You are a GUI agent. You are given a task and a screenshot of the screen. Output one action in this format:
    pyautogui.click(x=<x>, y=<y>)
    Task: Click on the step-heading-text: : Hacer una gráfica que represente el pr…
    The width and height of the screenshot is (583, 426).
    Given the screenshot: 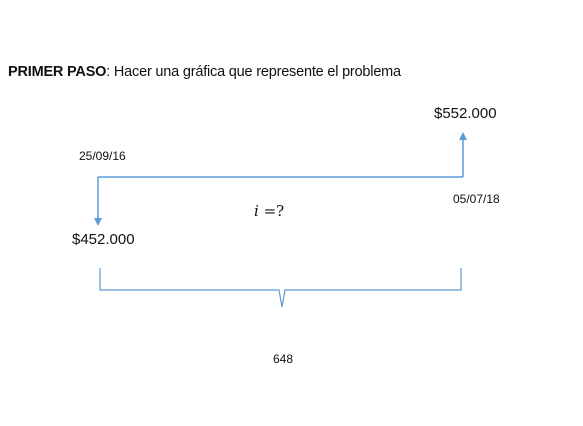 What is the action you would take?
    pyautogui.click(x=253, y=72)
    